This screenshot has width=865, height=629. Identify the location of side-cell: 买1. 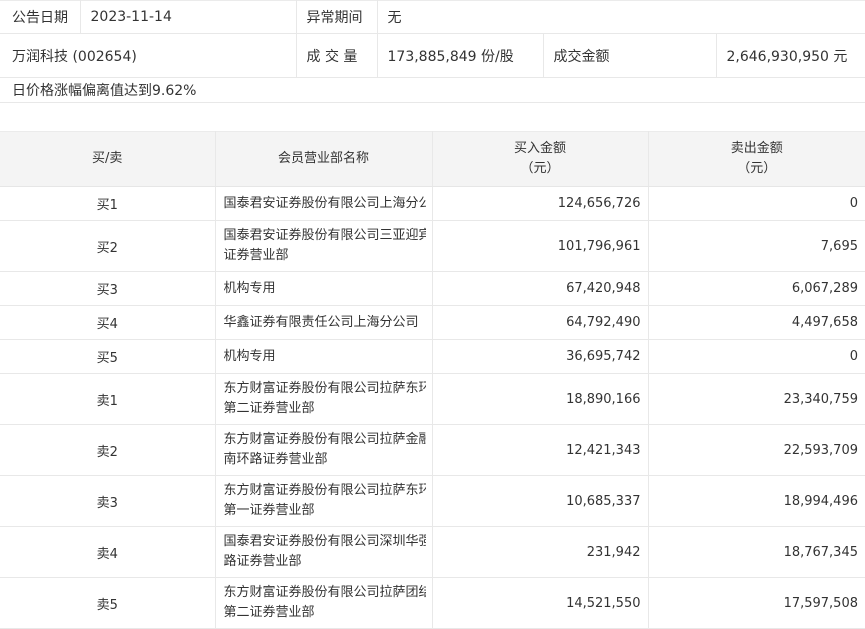
(108, 203).